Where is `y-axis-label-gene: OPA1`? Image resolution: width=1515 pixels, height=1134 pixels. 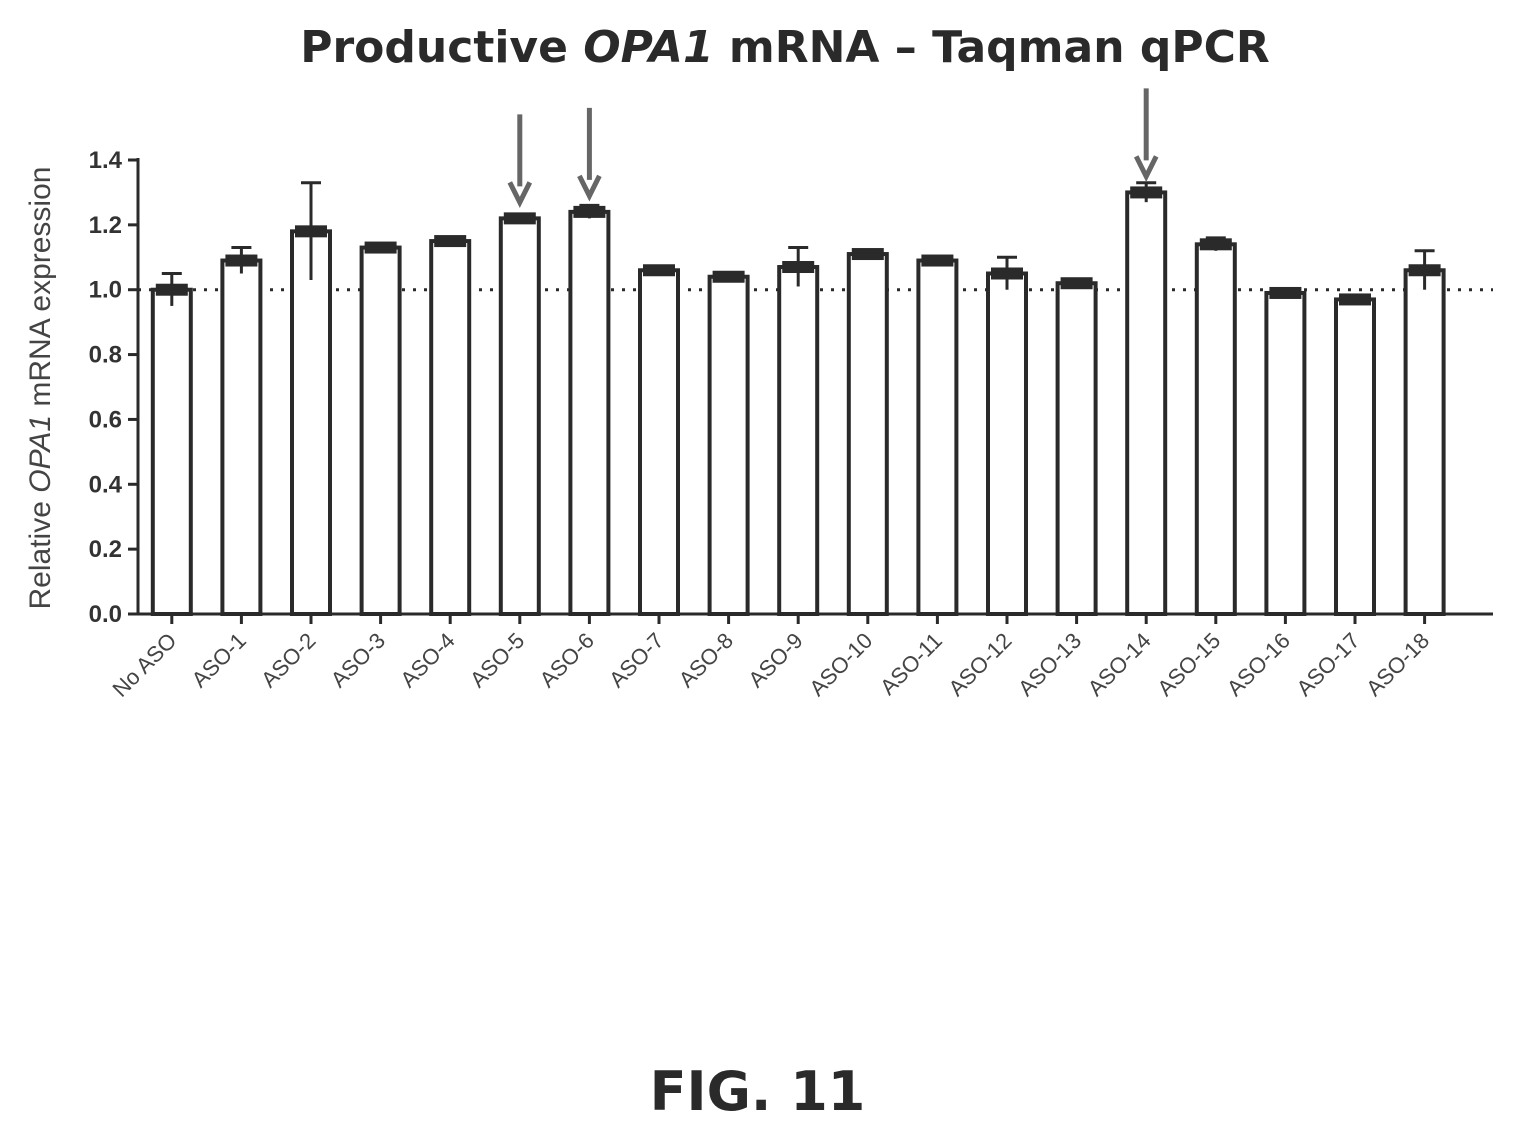
y-axis-label-gene: OPA1 is located at coordinates (40, 454).